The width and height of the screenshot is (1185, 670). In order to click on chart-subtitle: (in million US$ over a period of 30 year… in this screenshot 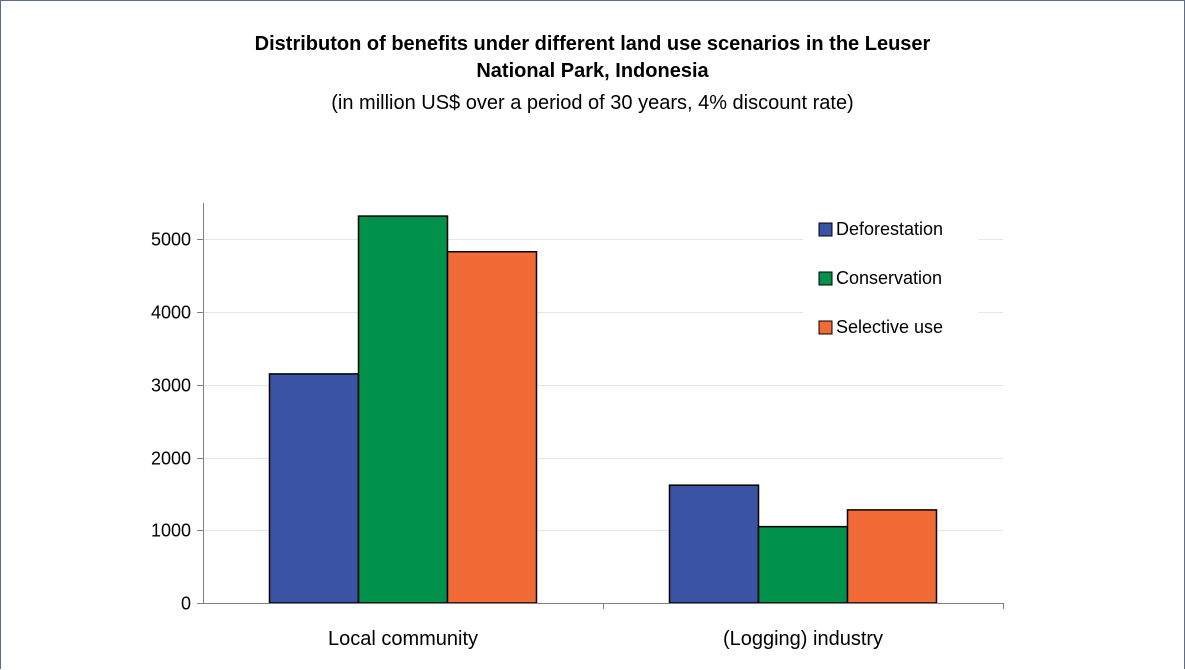, I will do `click(592, 103)`.